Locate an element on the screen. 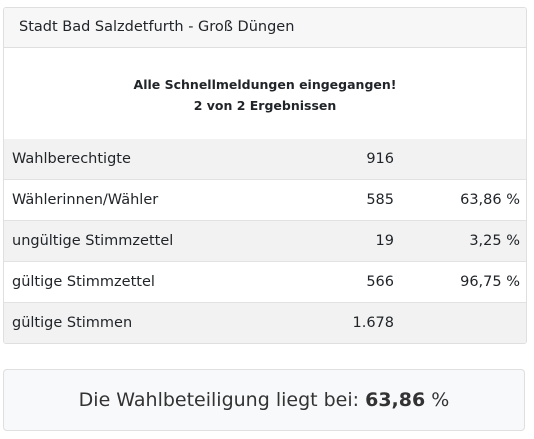 This screenshot has width=534, height=439. row-label: Wahlberechtigte is located at coordinates (71, 159).